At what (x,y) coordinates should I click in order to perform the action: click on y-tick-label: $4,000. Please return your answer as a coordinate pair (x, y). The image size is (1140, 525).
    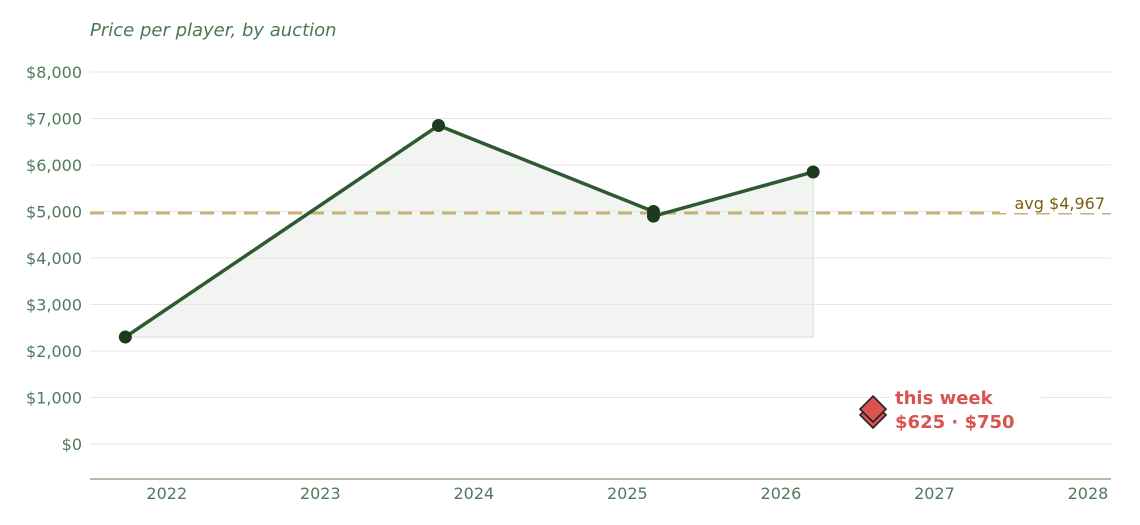
    Looking at the image, I should click on (54, 258).